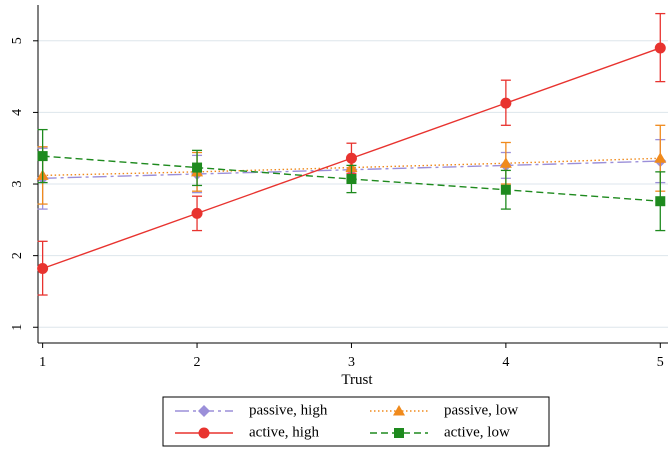  Describe the element at coordinates (17, 255) in the screenshot. I see `y-tick-label: 2` at that location.